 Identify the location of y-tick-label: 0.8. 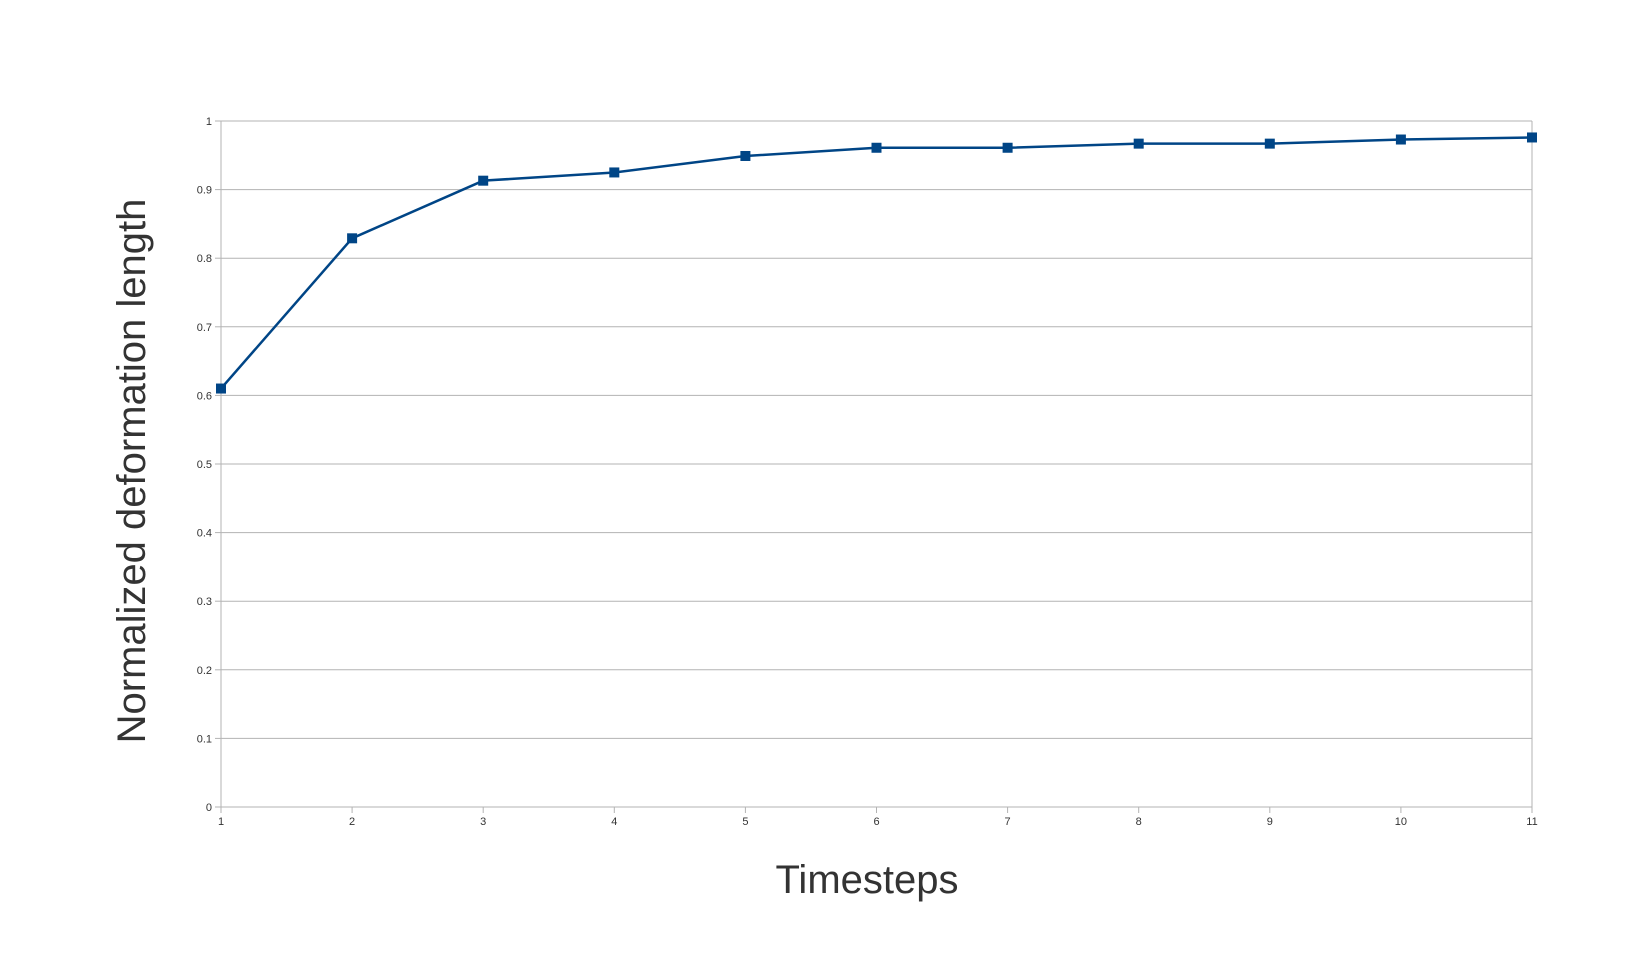
(204, 259).